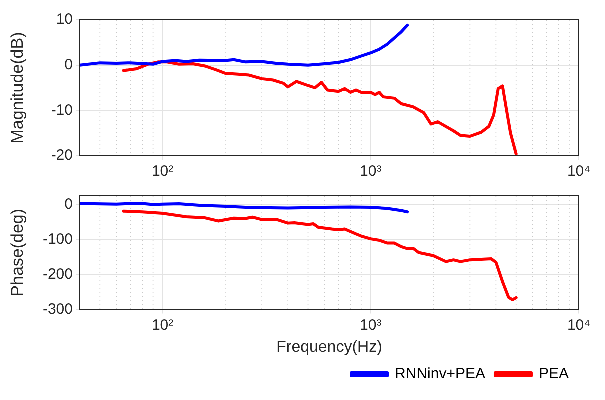 This screenshot has height=400, width=605. Describe the element at coordinates (329, 347) in the screenshot. I see `x-axis-title: Frequency(Hz)` at that location.